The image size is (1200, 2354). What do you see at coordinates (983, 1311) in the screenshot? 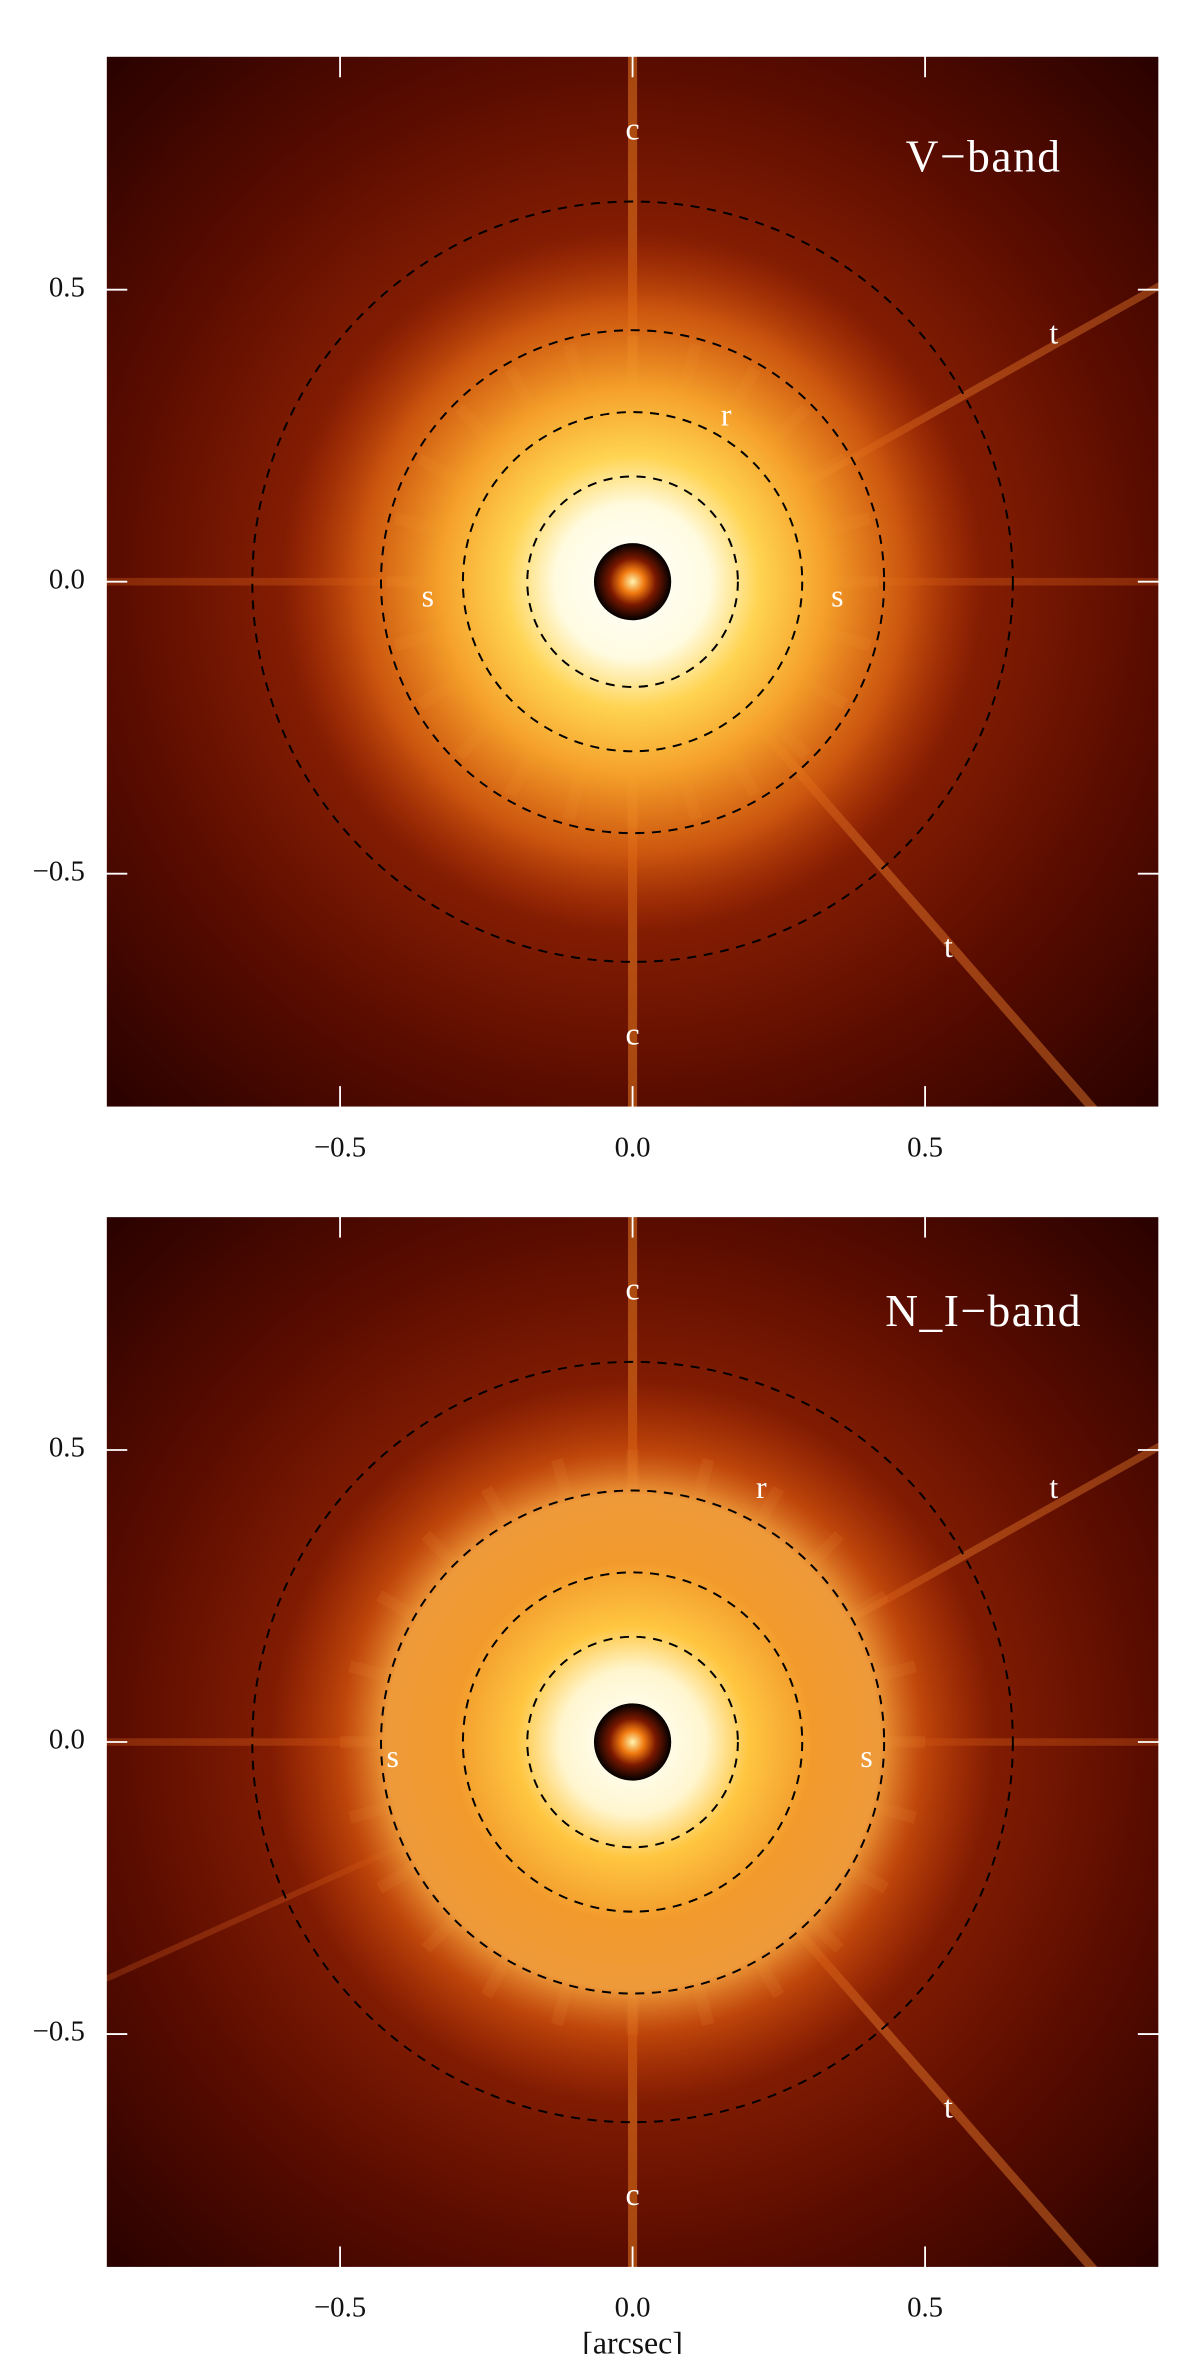
I see `band-label: N_I−band` at bounding box center [983, 1311].